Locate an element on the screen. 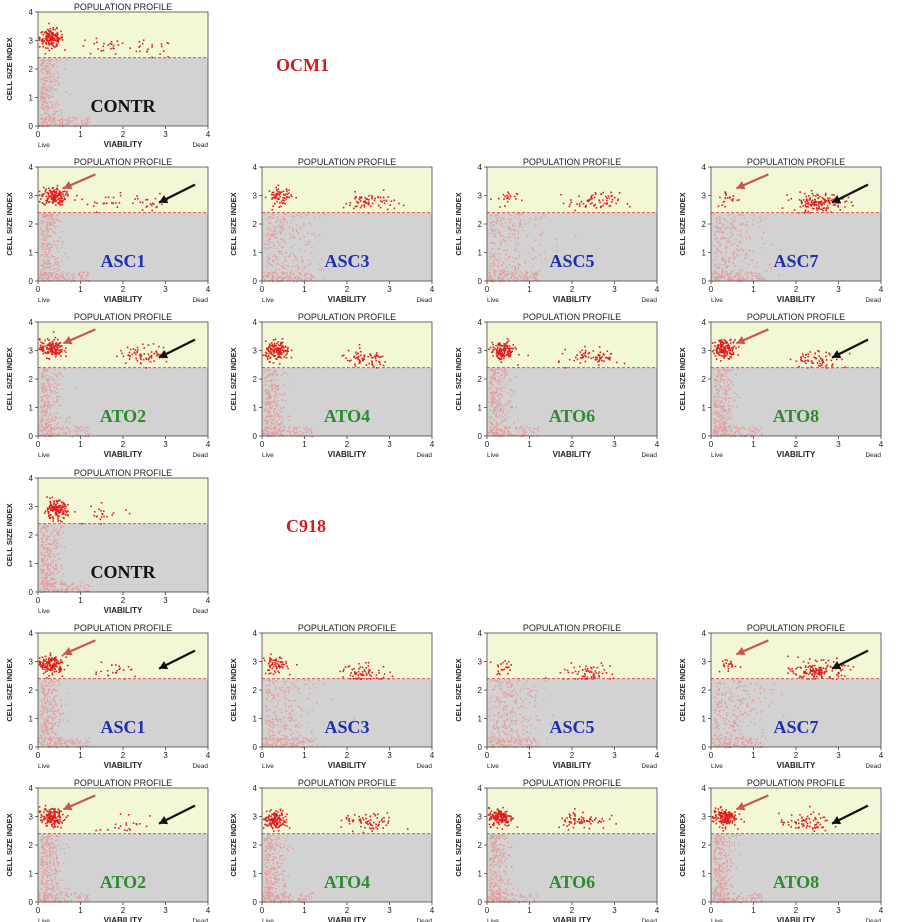  y-tick-label: 3 is located at coordinates (255, 351).